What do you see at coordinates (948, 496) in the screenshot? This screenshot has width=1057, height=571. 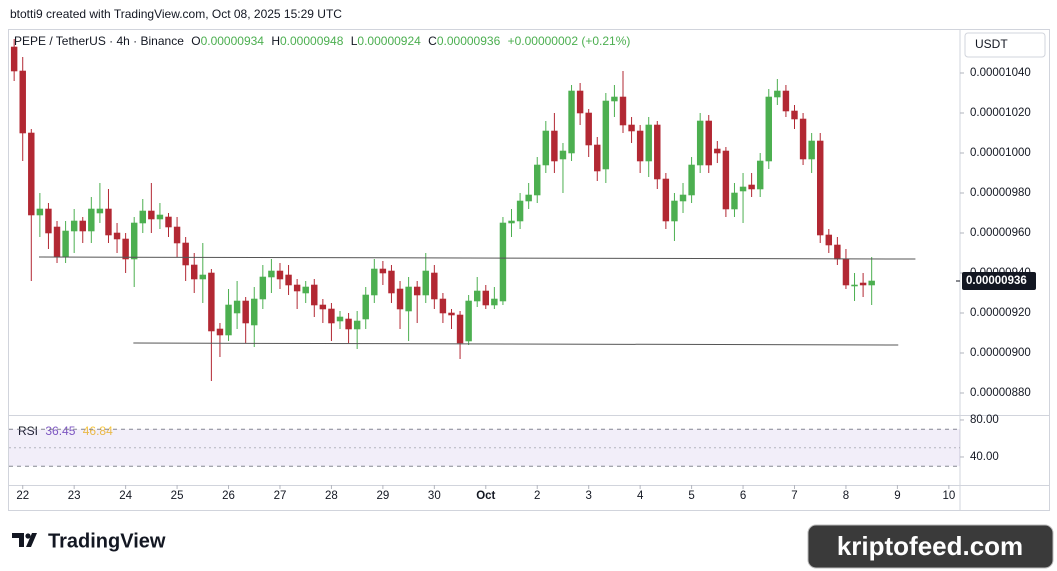 I see `x-tick-label: 10` at bounding box center [948, 496].